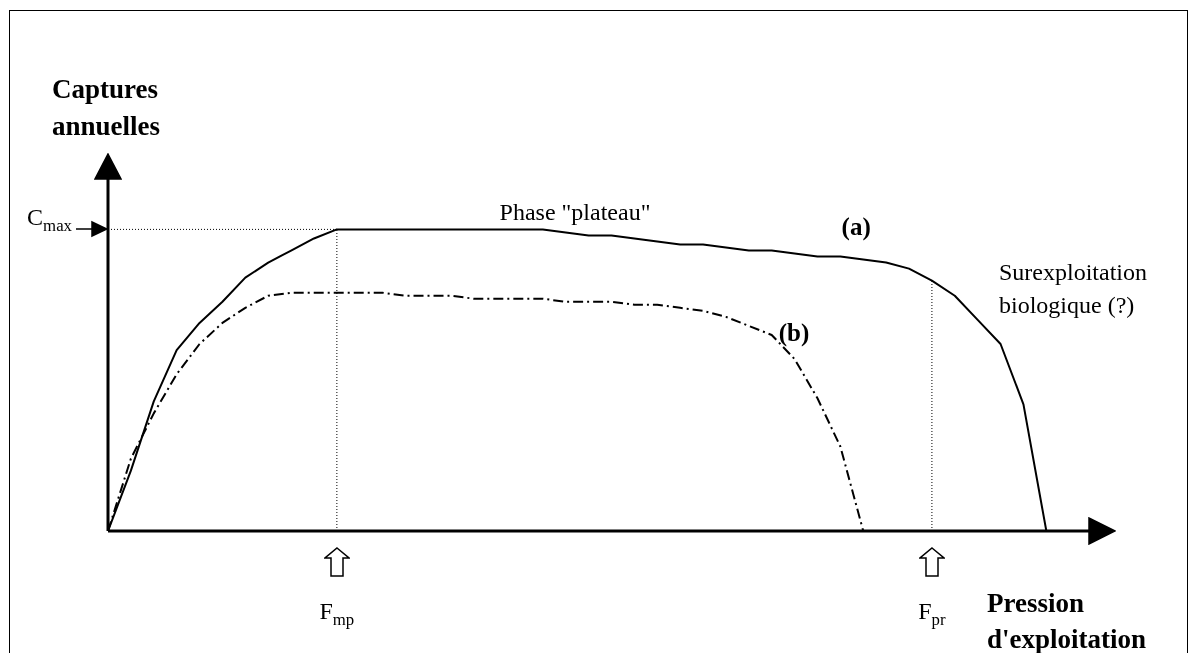  Describe the element at coordinates (856, 226) in the screenshot. I see `series-label: (a)` at that location.